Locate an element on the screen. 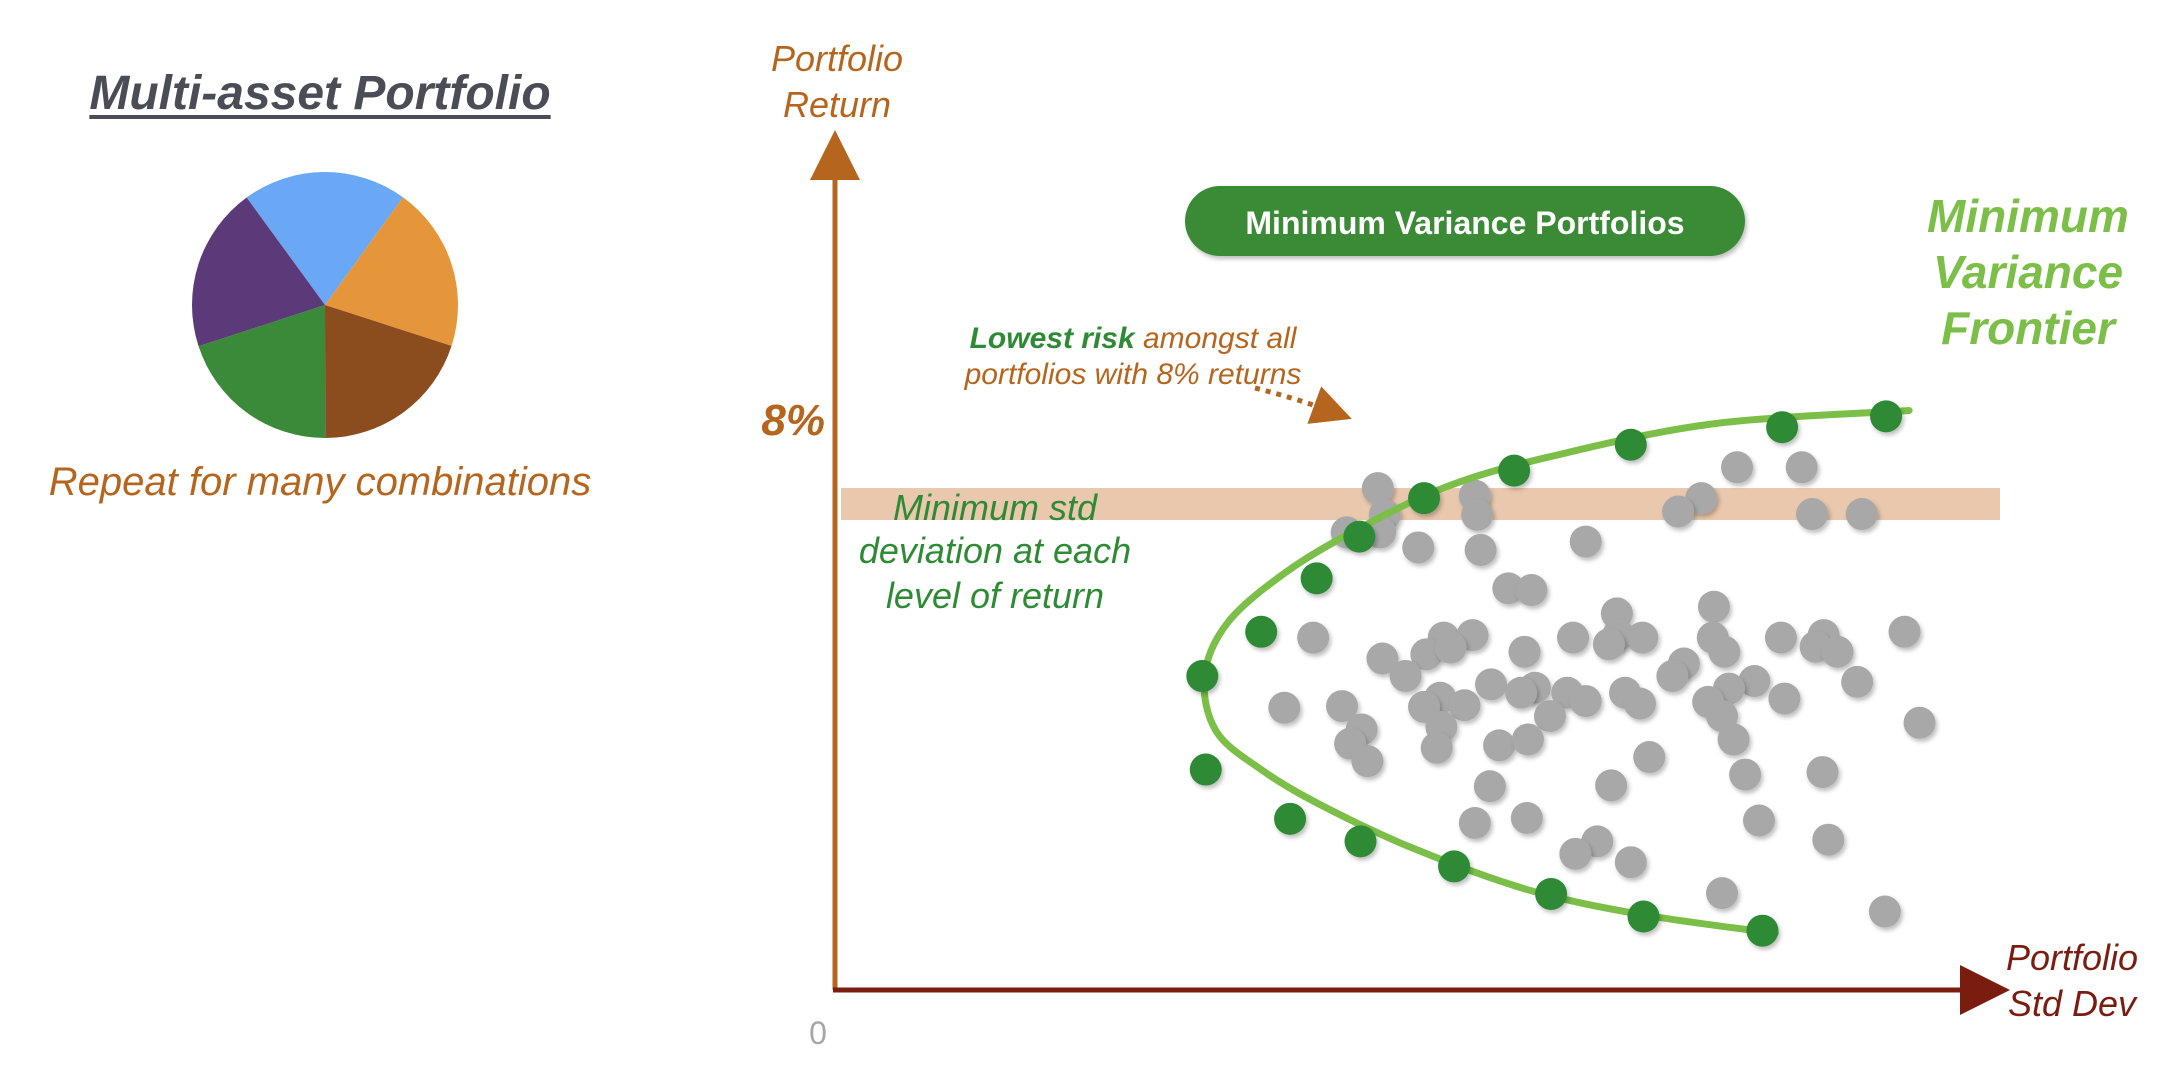 This screenshot has width=2162, height=1066. frontier-label-line3: Frontier is located at coordinates (2029, 328).